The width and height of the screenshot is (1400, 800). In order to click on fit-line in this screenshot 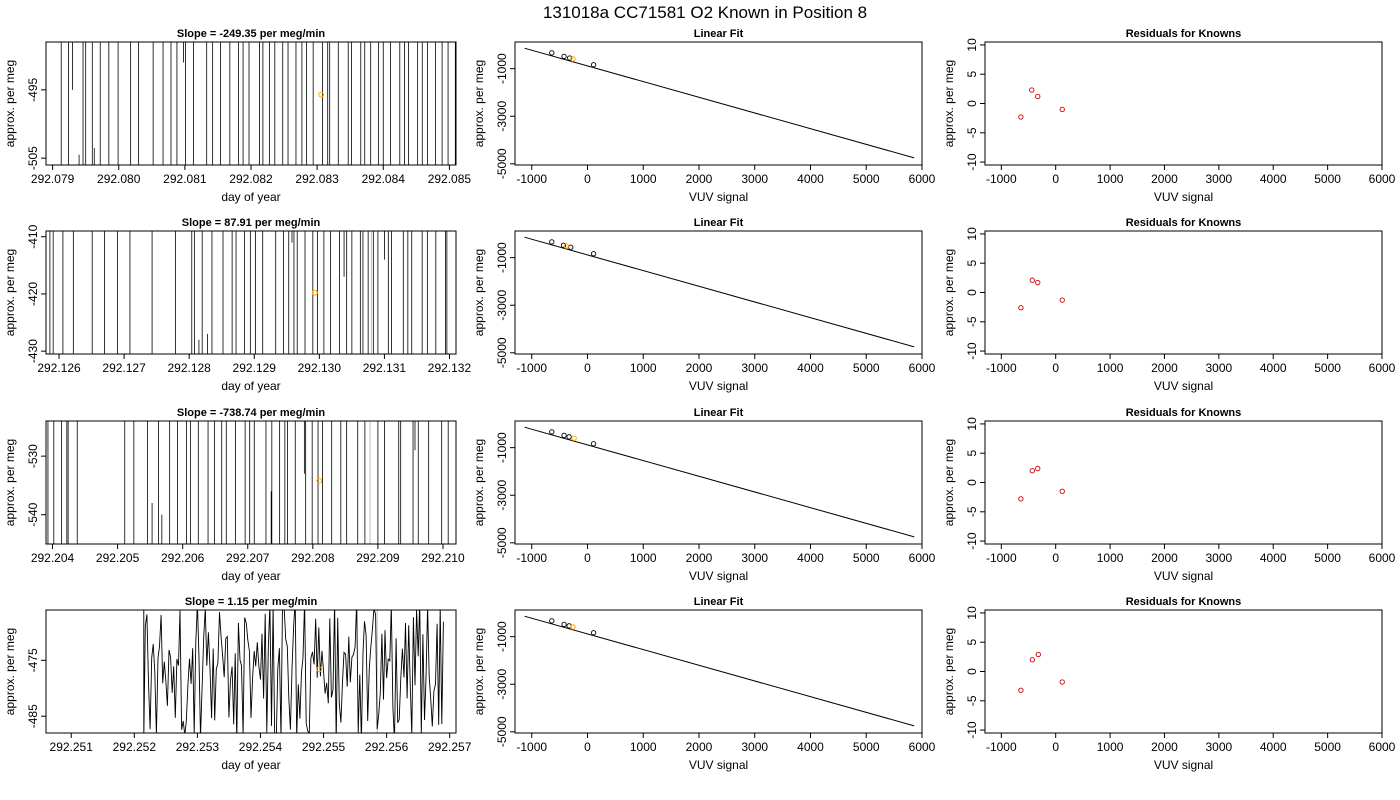, I will do `click(719, 482)`.